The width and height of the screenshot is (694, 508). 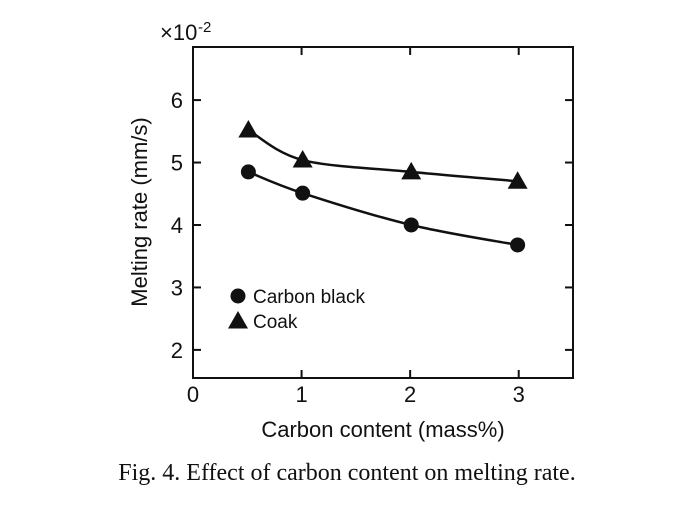 I want to click on legend-label: Coak, so click(x=275, y=322).